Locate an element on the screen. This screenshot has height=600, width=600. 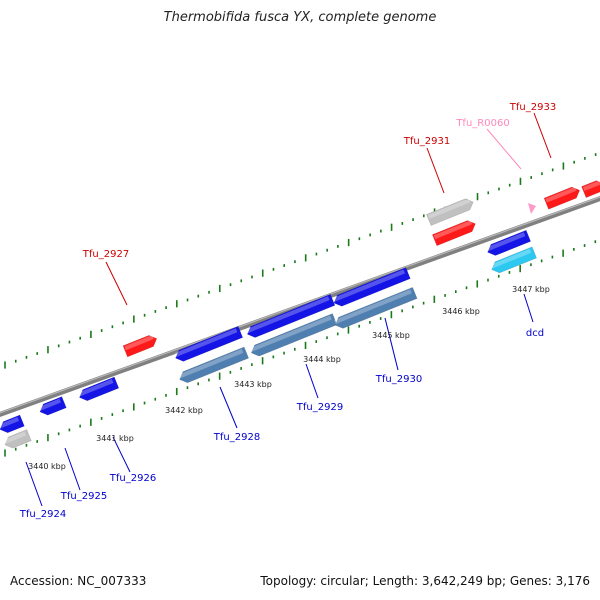
cds-arrow-tfu-2929a is located at coordinates (290, 316).